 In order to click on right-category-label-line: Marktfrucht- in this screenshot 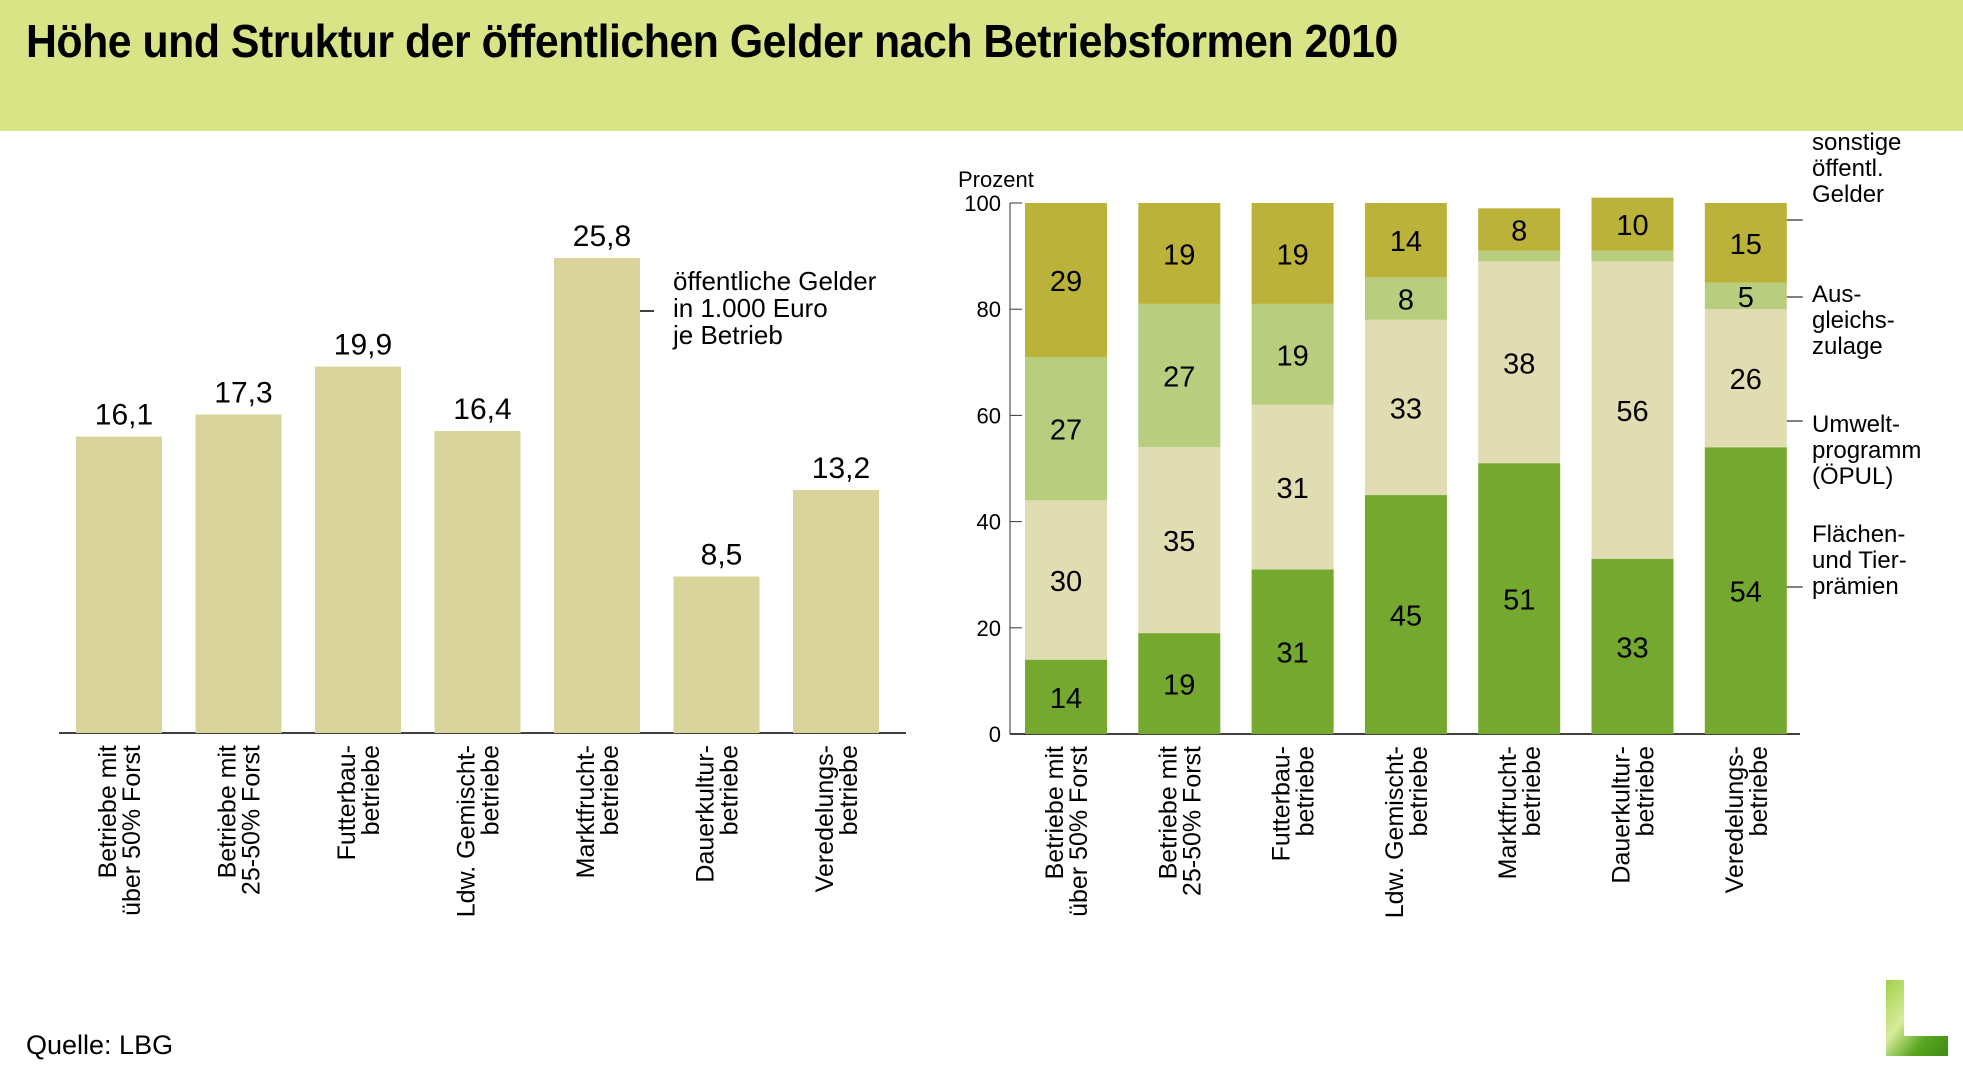, I will do `click(1508, 812)`.